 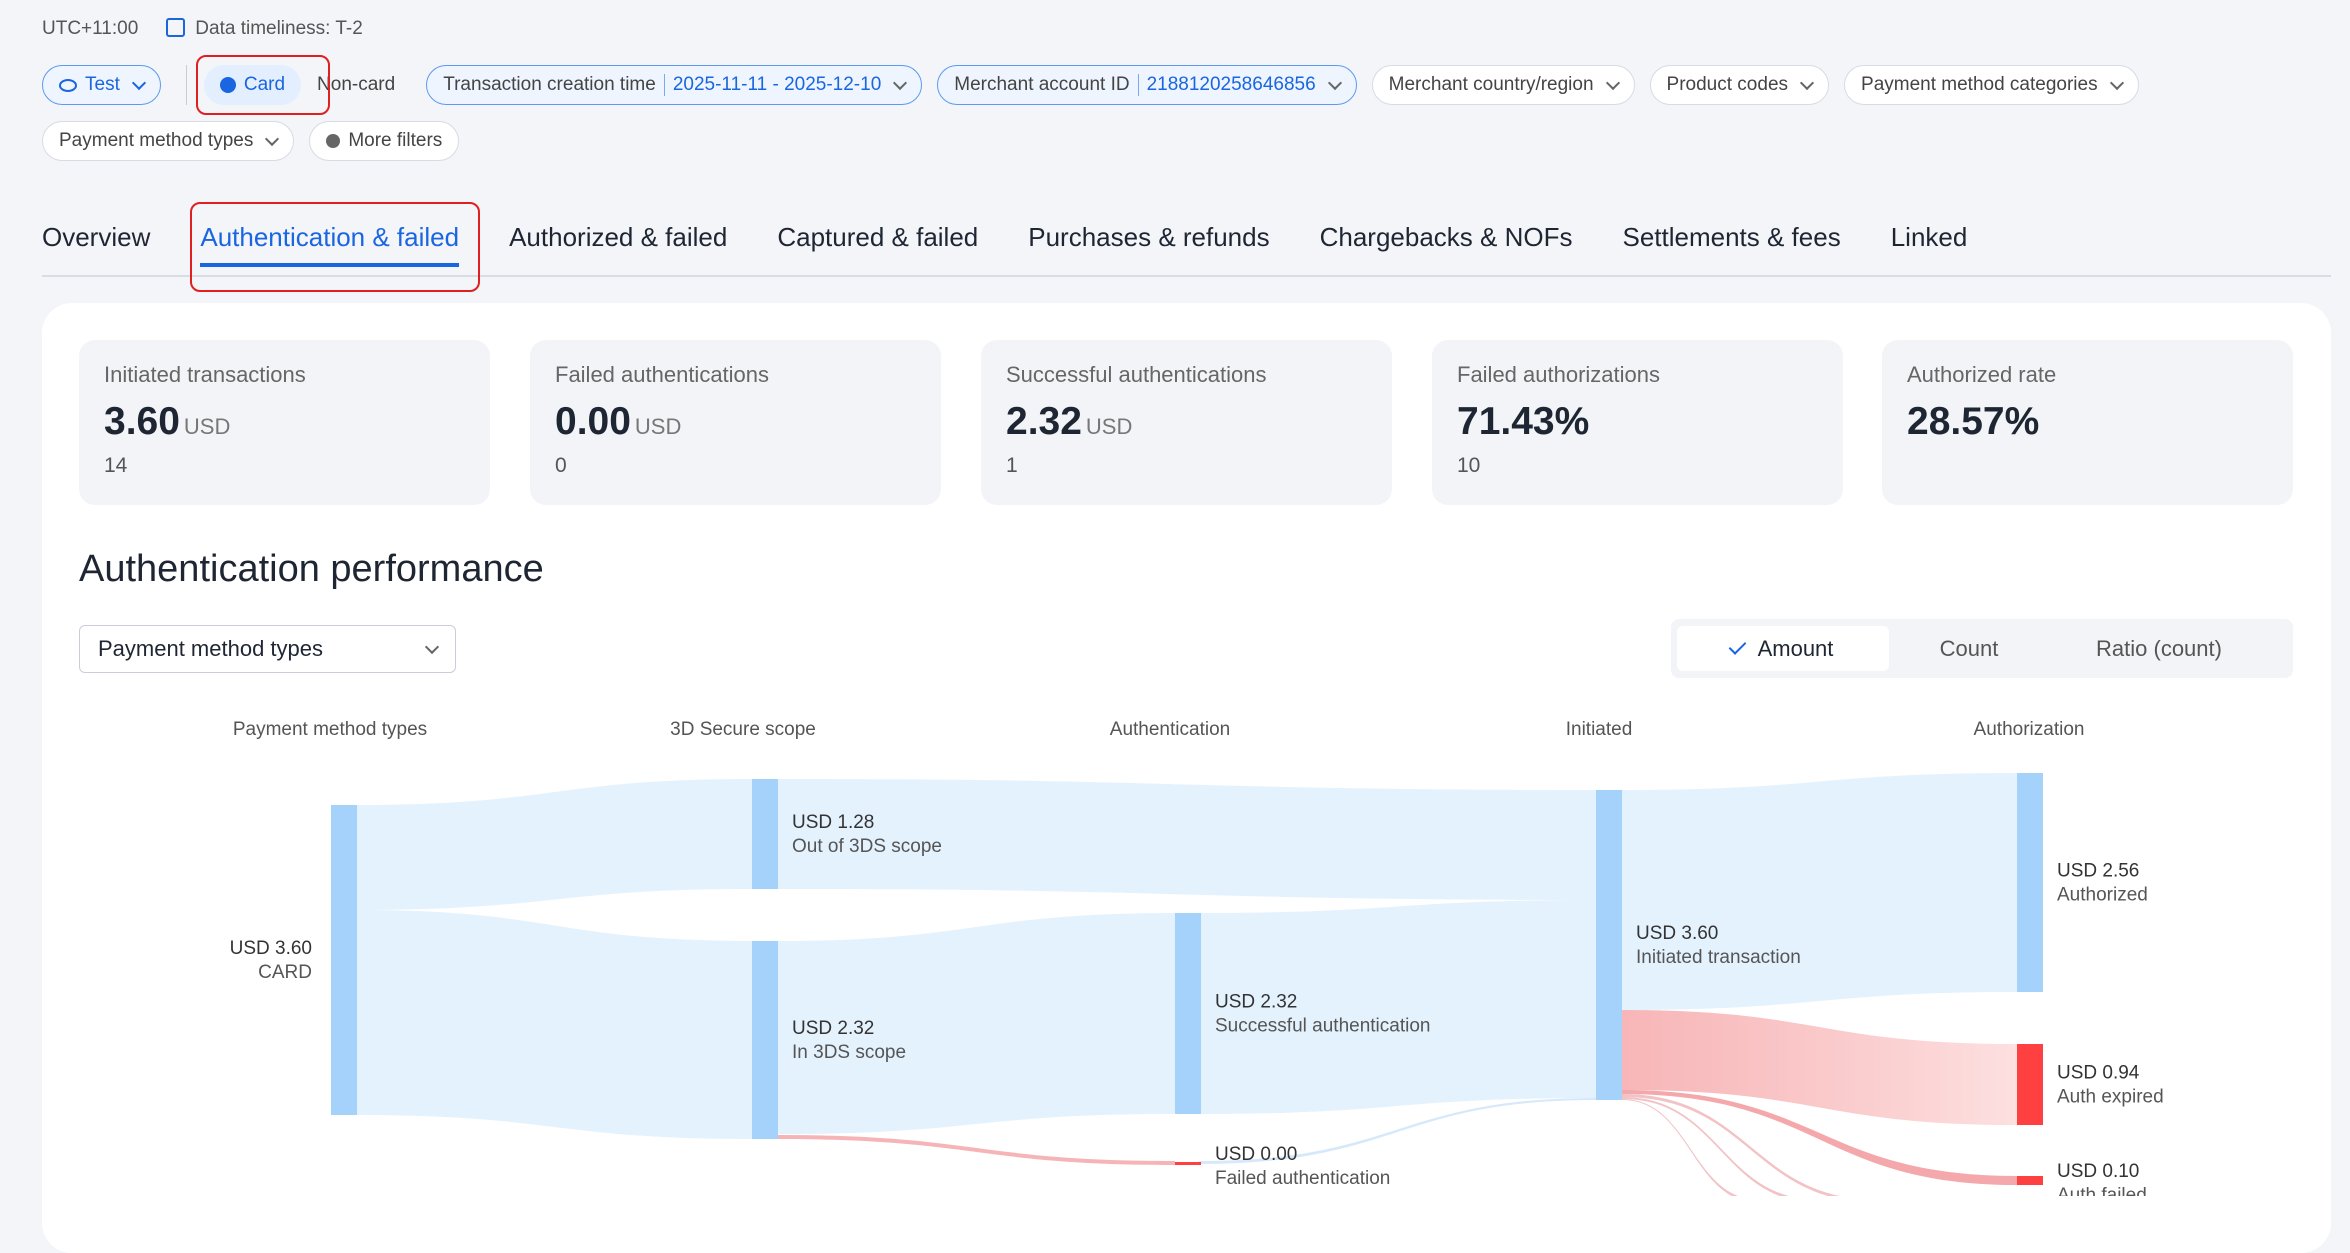 I want to click on kpi-label: Failed authentications, so click(x=662, y=374).